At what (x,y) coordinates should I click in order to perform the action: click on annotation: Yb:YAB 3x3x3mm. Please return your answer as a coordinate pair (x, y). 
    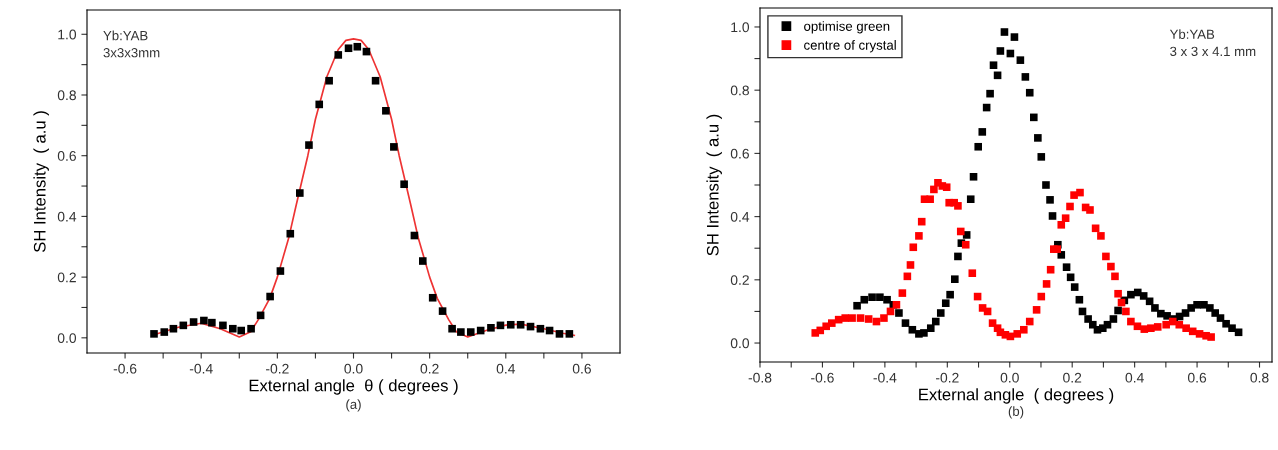
    Looking at the image, I should click on (131, 44).